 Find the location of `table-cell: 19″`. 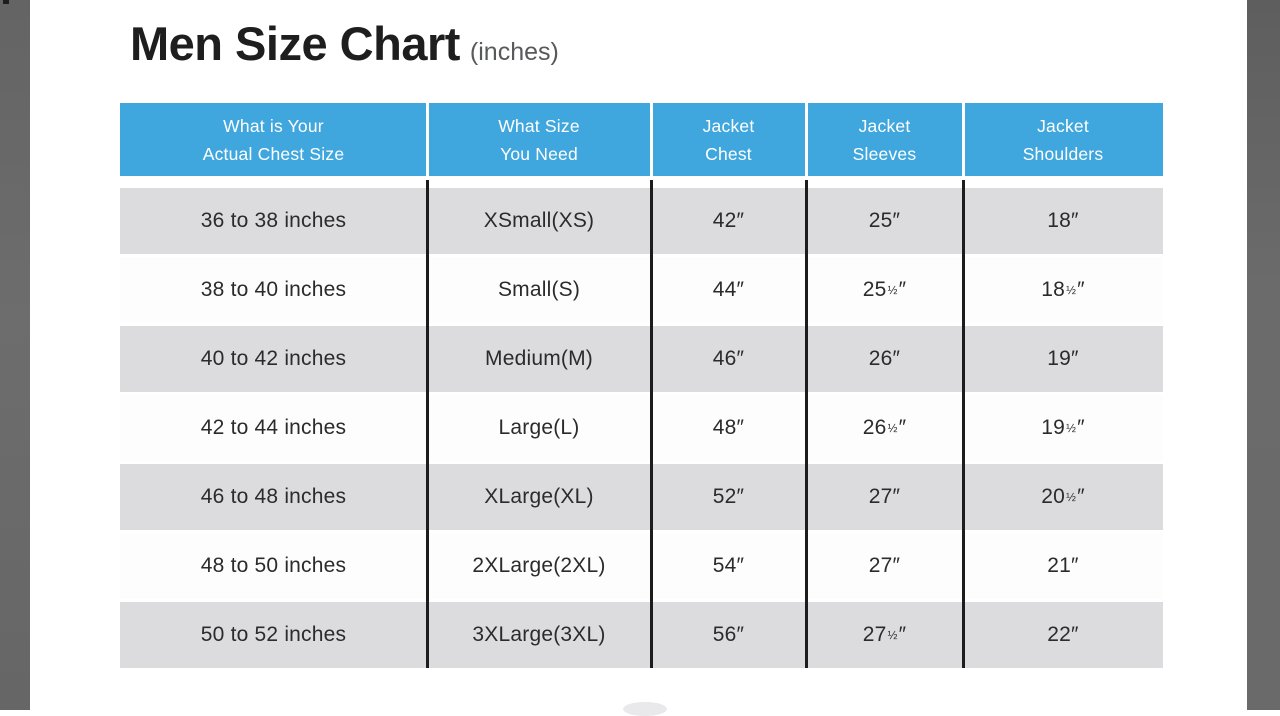

table-cell: 19″ is located at coordinates (1063, 358).